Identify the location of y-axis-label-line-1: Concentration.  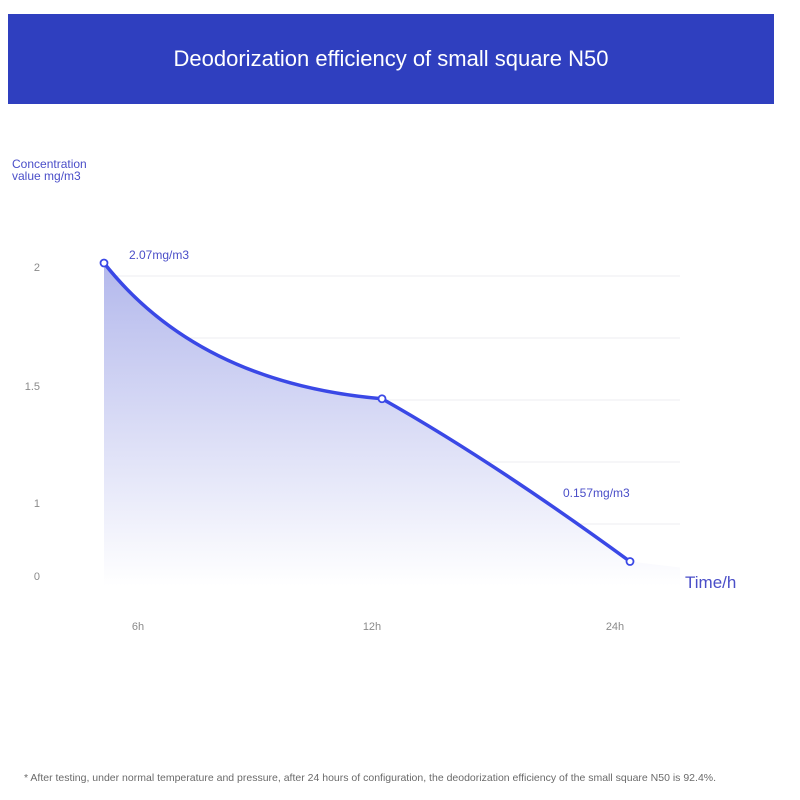
(49, 164).